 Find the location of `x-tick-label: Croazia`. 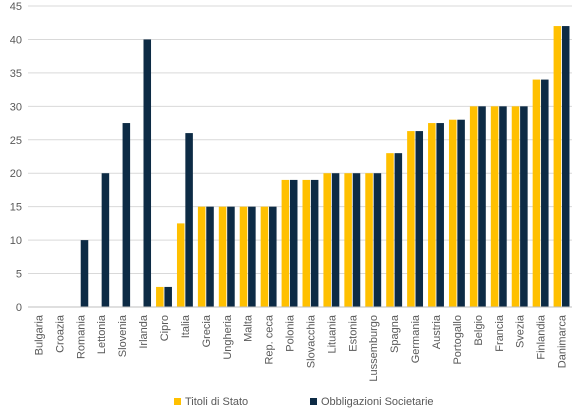

x-tick-label: Croazia is located at coordinates (60, 333).